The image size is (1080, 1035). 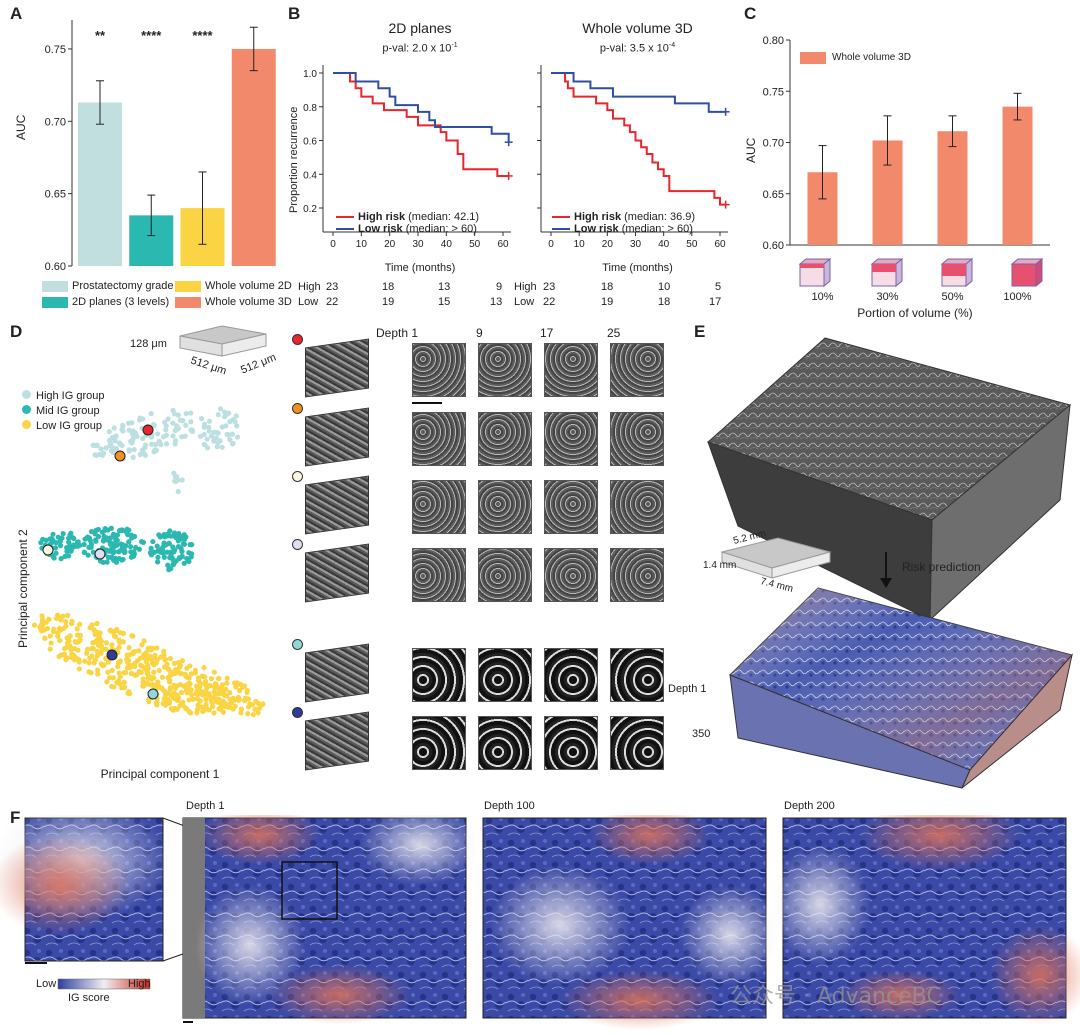 What do you see at coordinates (444, 302) in the screenshot?
I see `risk-cell: 15` at bounding box center [444, 302].